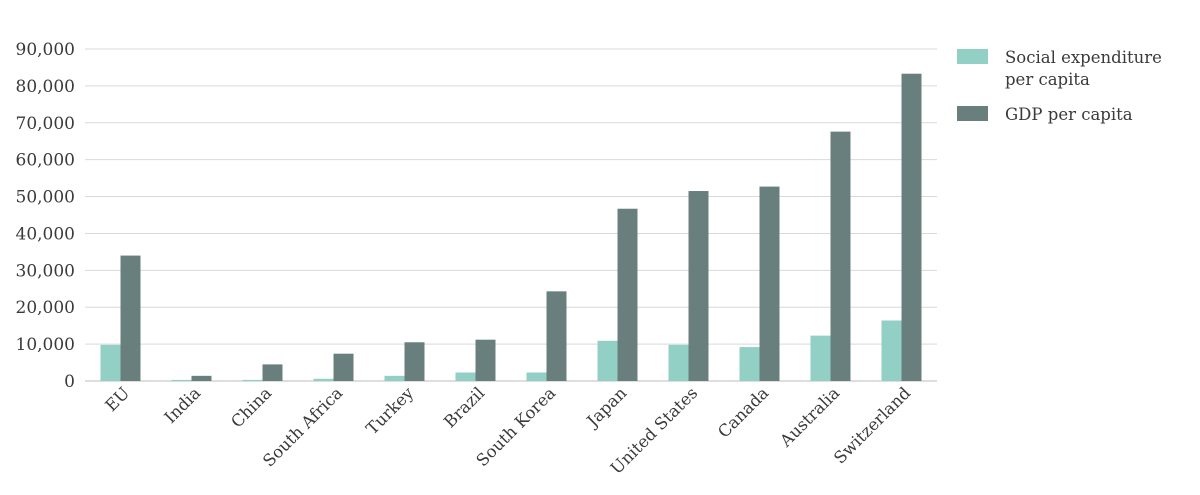 This screenshot has height=495, width=1200. Describe the element at coordinates (45, 124) in the screenshot. I see `y-tick-label: 70,000` at that location.